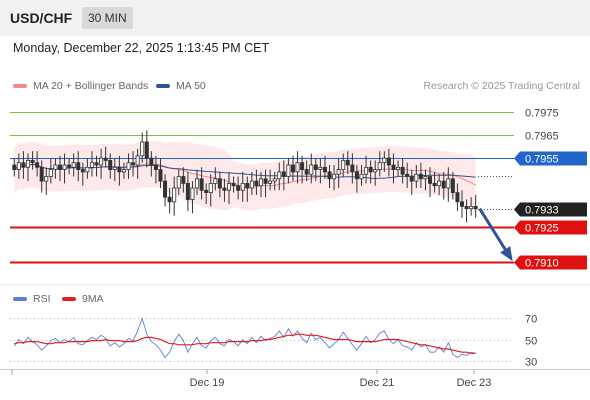 This screenshot has height=400, width=590. I want to click on x-tick-label: Dec 23, so click(474, 383).